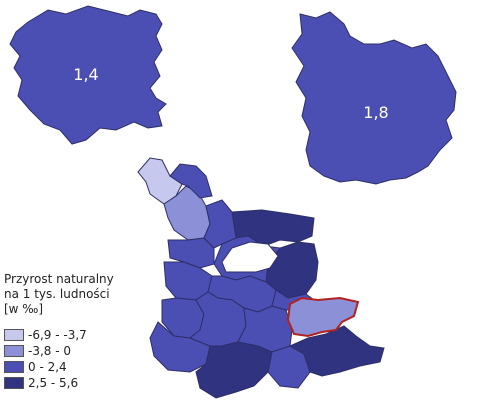 The image size is (485, 406). Describe the element at coordinates (47, 367) in the screenshot. I see `legend-label: 0 - 2,4` at that location.